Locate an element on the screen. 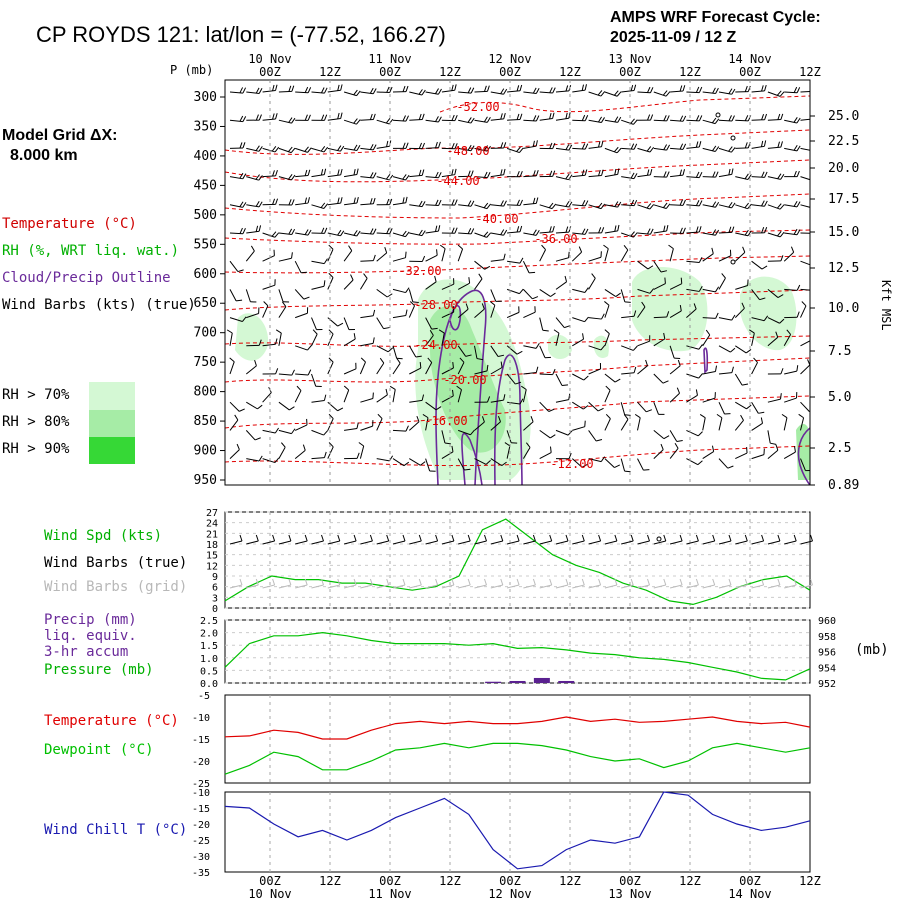 The height and width of the screenshot is (900, 900). rh-area is located at coordinates (252, 337).